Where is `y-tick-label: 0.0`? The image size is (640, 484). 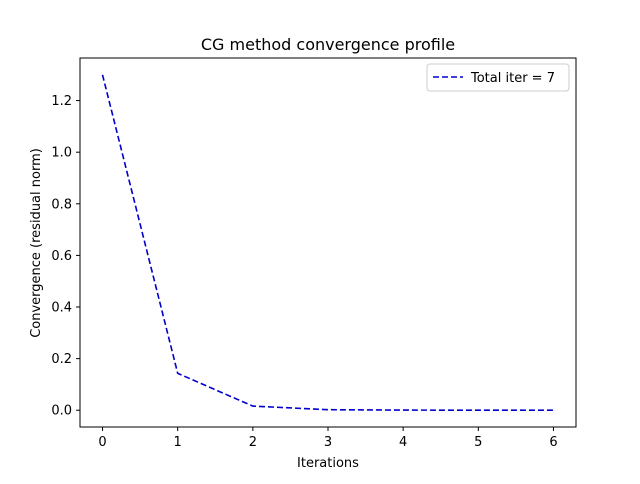
y-tick-label: 0.0 is located at coordinates (61, 411).